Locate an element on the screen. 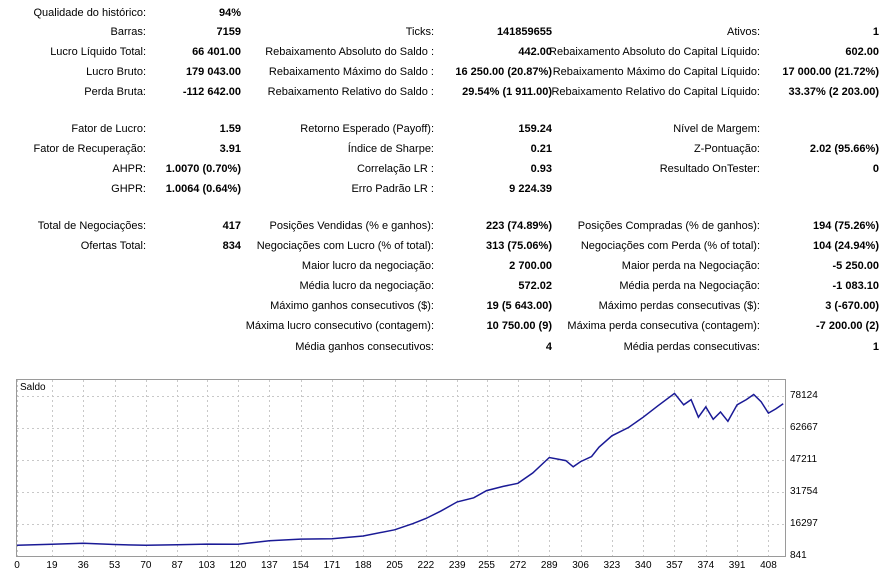 The height and width of the screenshot is (577, 890). label-net-profit: Lucro Líquido Total: is located at coordinates (98, 52).